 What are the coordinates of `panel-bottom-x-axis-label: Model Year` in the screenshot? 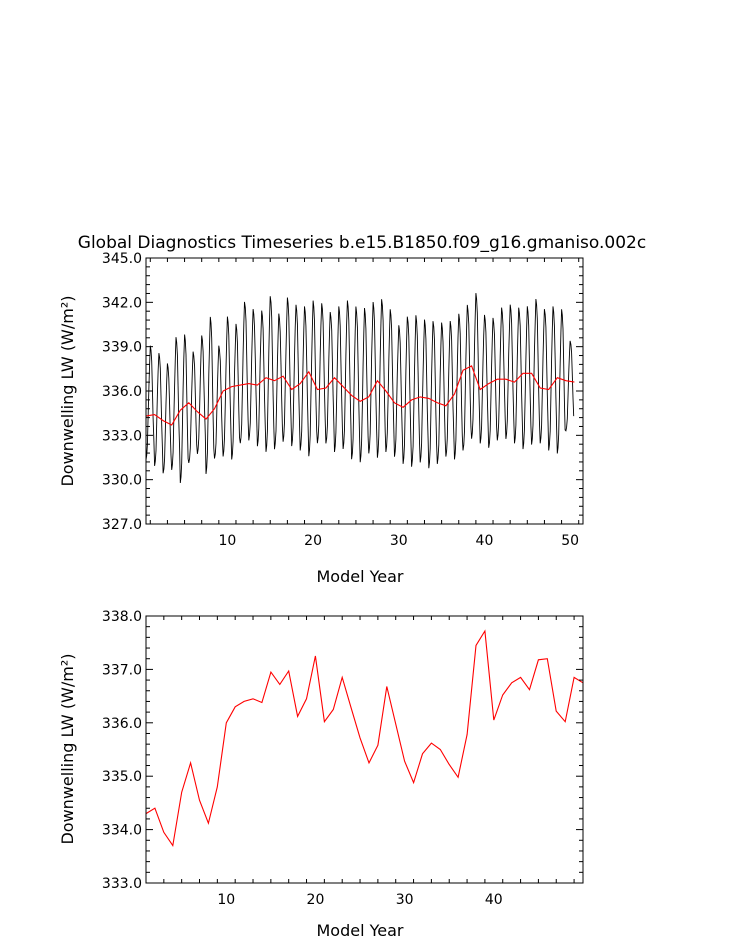 It's located at (360, 930).